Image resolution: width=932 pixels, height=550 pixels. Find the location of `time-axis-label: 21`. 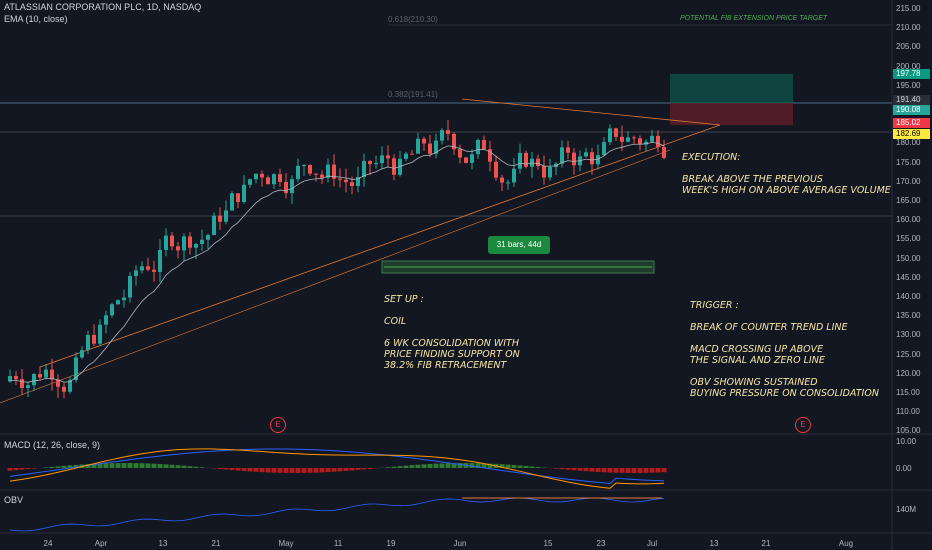

time-axis-label: 21 is located at coordinates (216, 543).